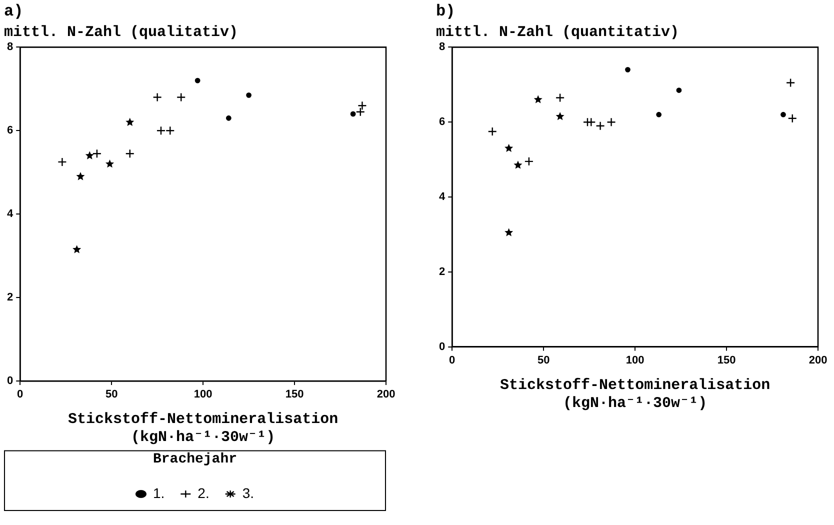 This screenshot has height=525, width=834. I want to click on legend-label: 1., so click(158, 492).